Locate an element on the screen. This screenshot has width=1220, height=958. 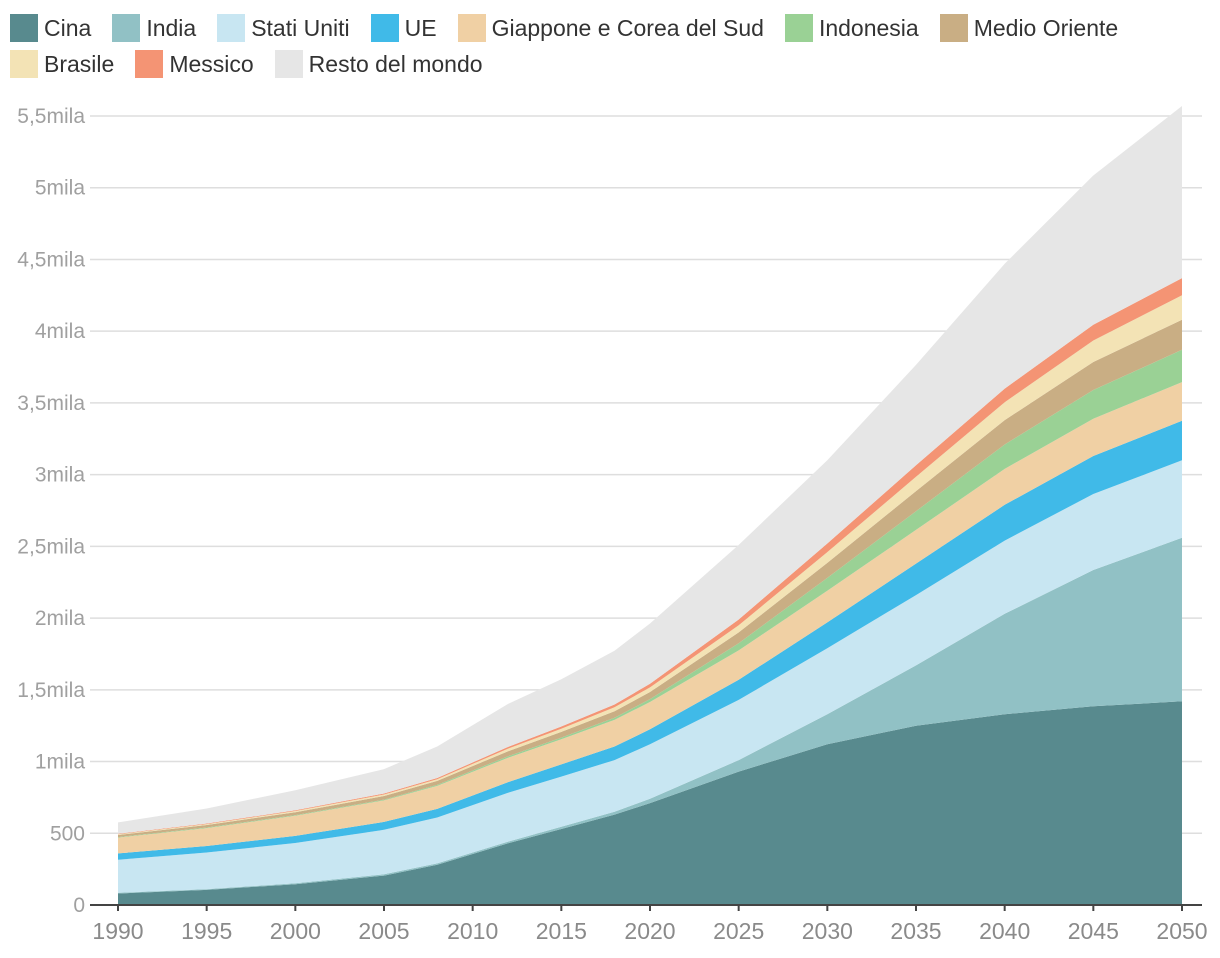
y-tick-label: 3,5mila is located at coordinates (51, 403).